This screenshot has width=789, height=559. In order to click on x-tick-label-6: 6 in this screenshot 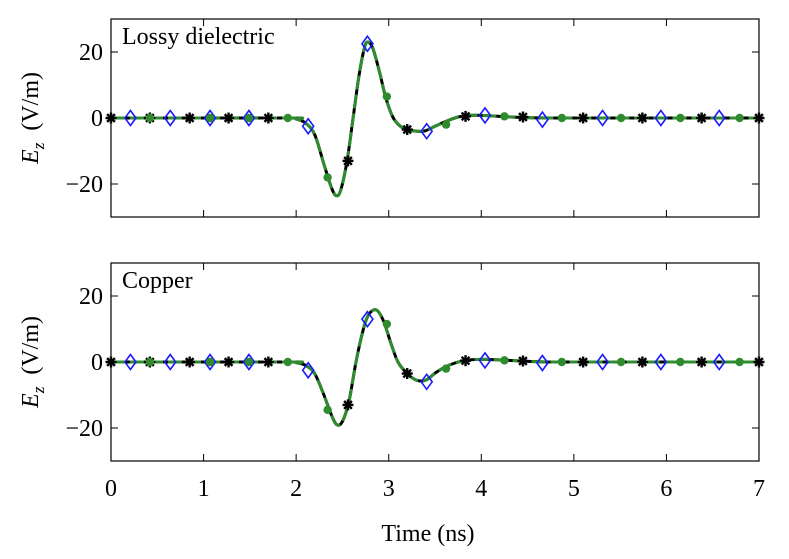, I will do `click(666, 489)`.